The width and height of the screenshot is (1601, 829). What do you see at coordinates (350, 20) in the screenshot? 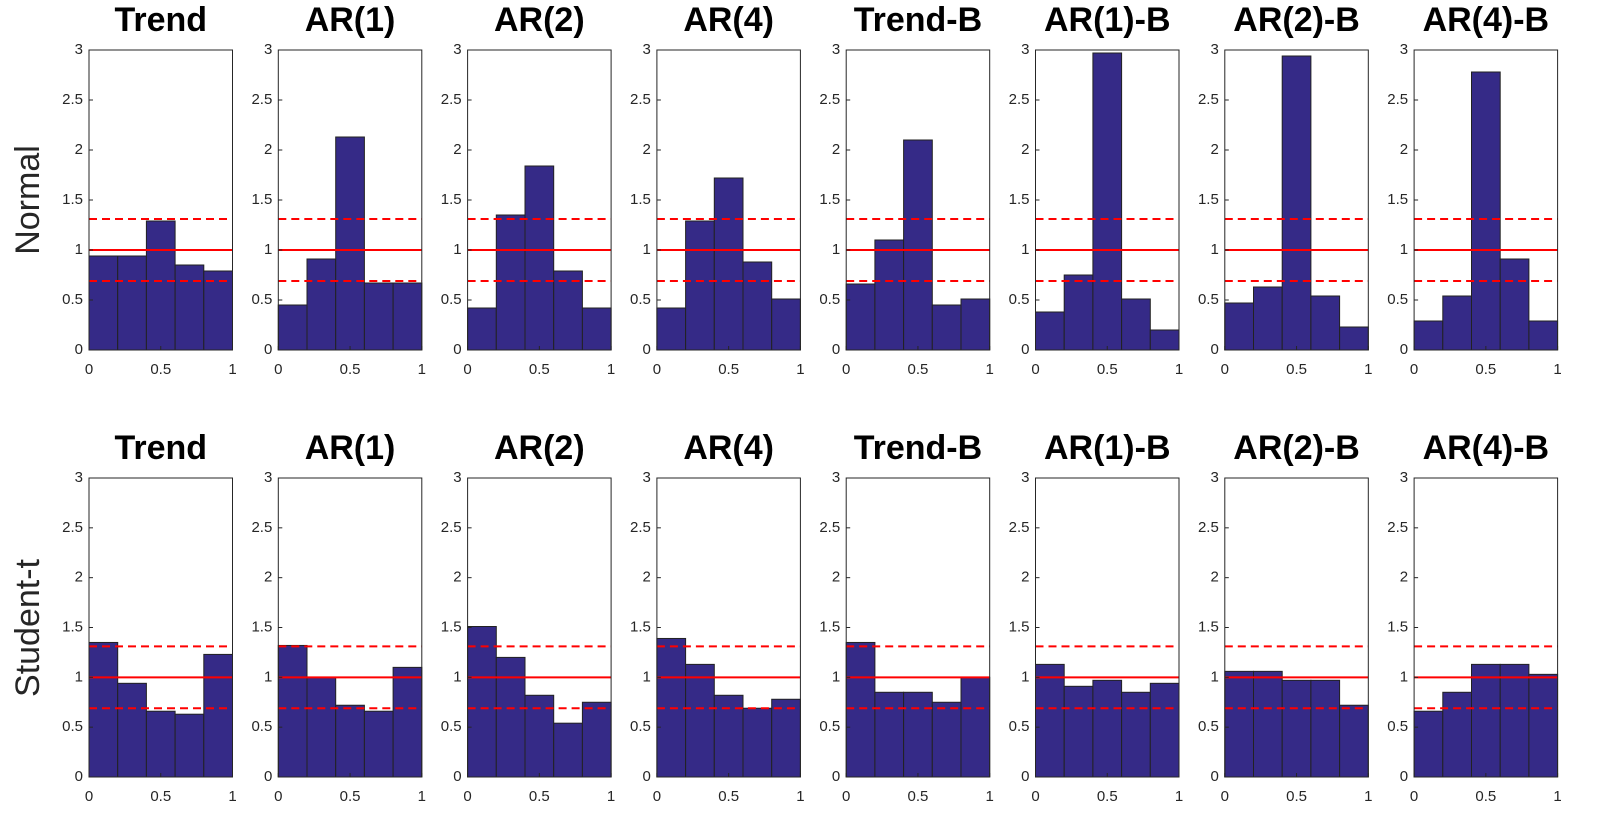
I see `chart-title: AR(1)` at bounding box center [350, 20].